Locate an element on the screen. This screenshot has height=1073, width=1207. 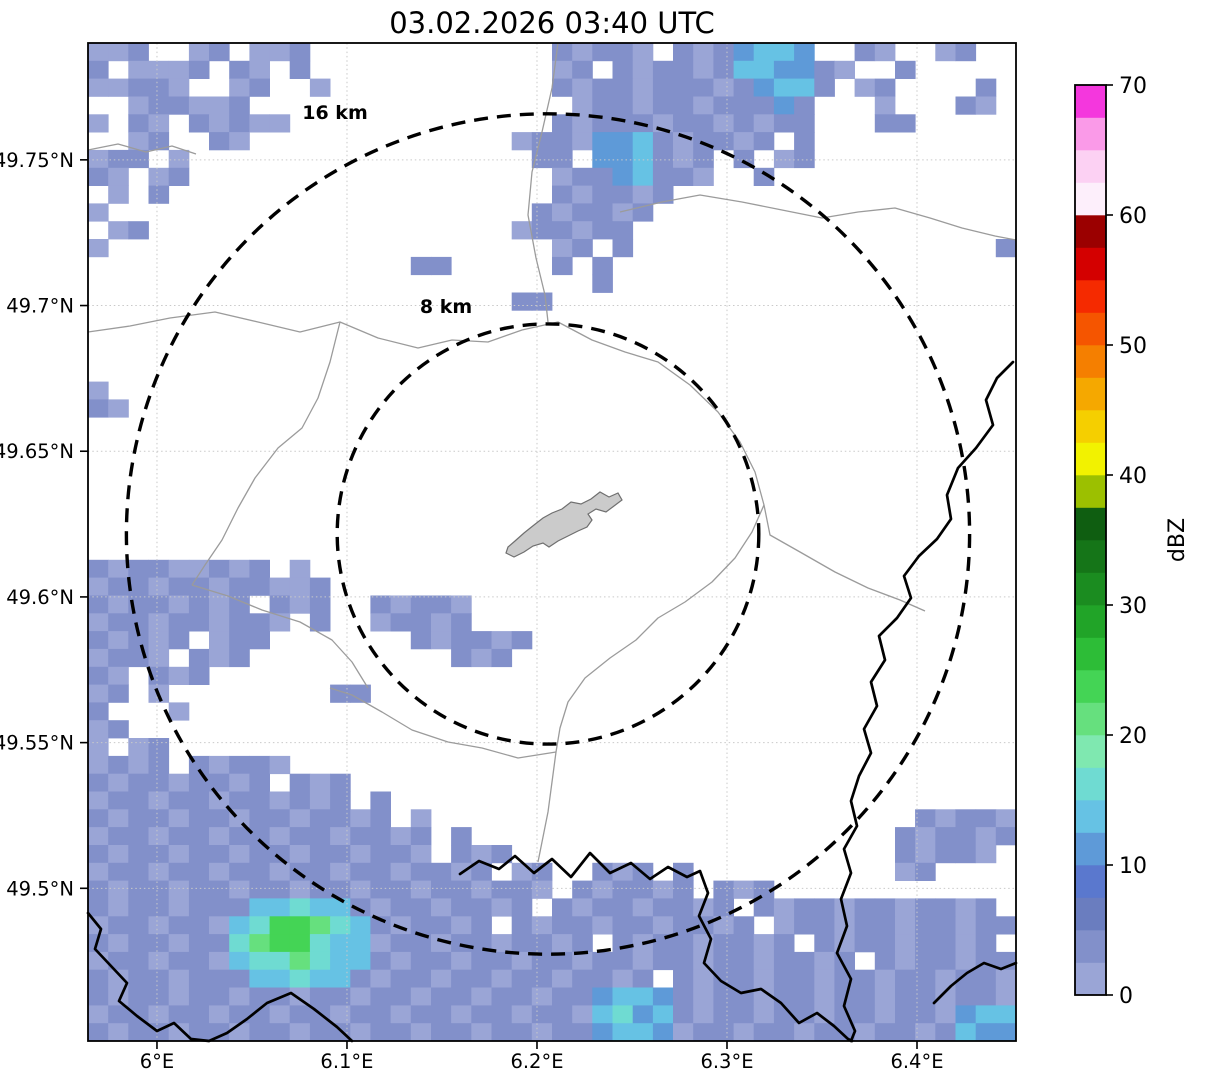
x-tick-label: 6.3°E is located at coordinates (726, 1061).